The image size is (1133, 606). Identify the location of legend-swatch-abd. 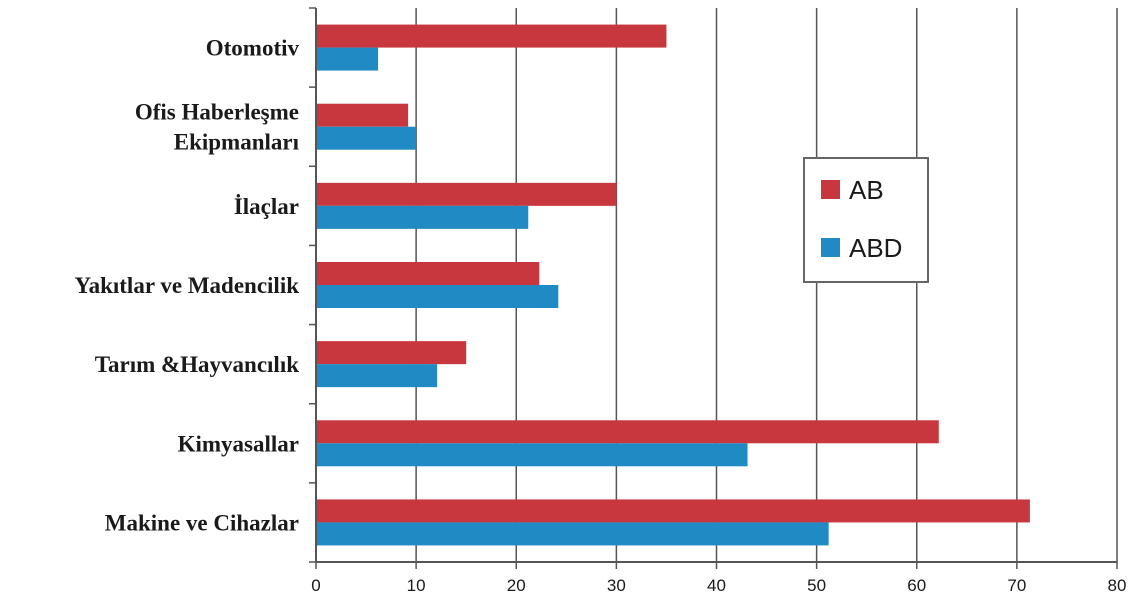
(830, 247).